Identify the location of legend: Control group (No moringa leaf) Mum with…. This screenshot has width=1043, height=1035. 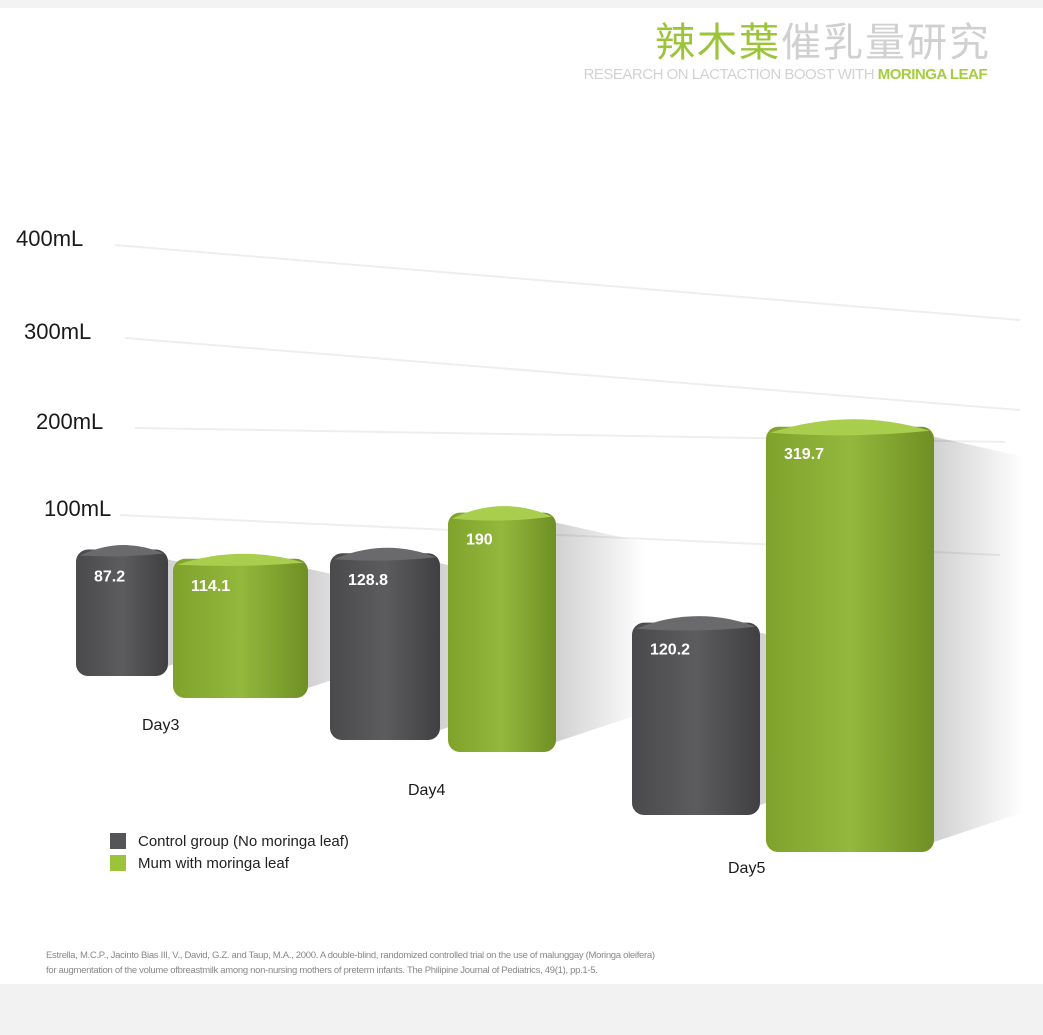
(229, 852).